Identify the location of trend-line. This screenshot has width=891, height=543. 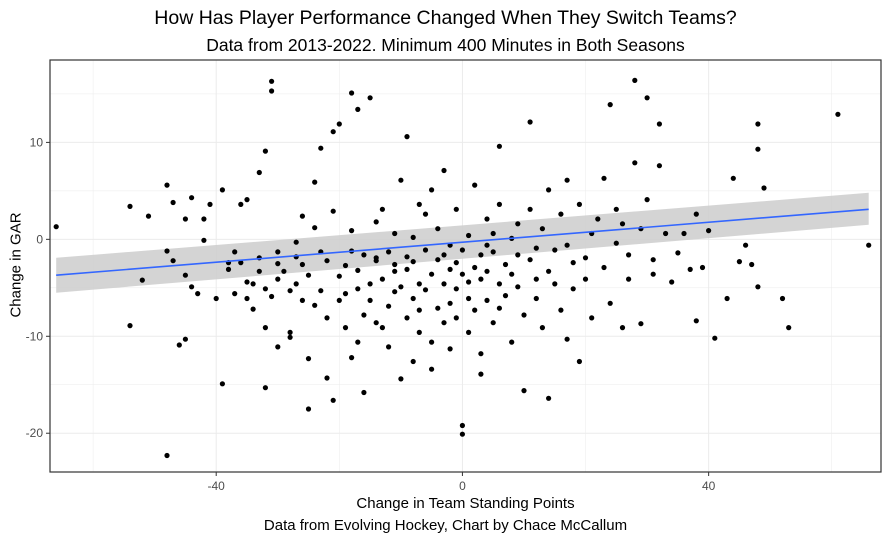
(462, 242).